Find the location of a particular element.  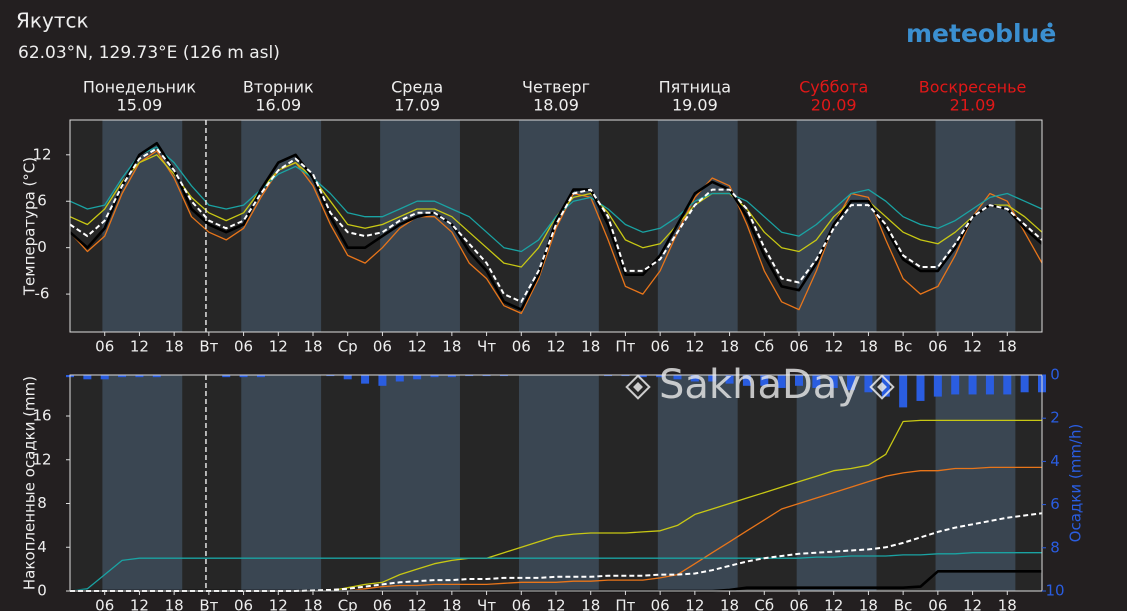

y2-tick-label: 2 is located at coordinates (1055, 418).